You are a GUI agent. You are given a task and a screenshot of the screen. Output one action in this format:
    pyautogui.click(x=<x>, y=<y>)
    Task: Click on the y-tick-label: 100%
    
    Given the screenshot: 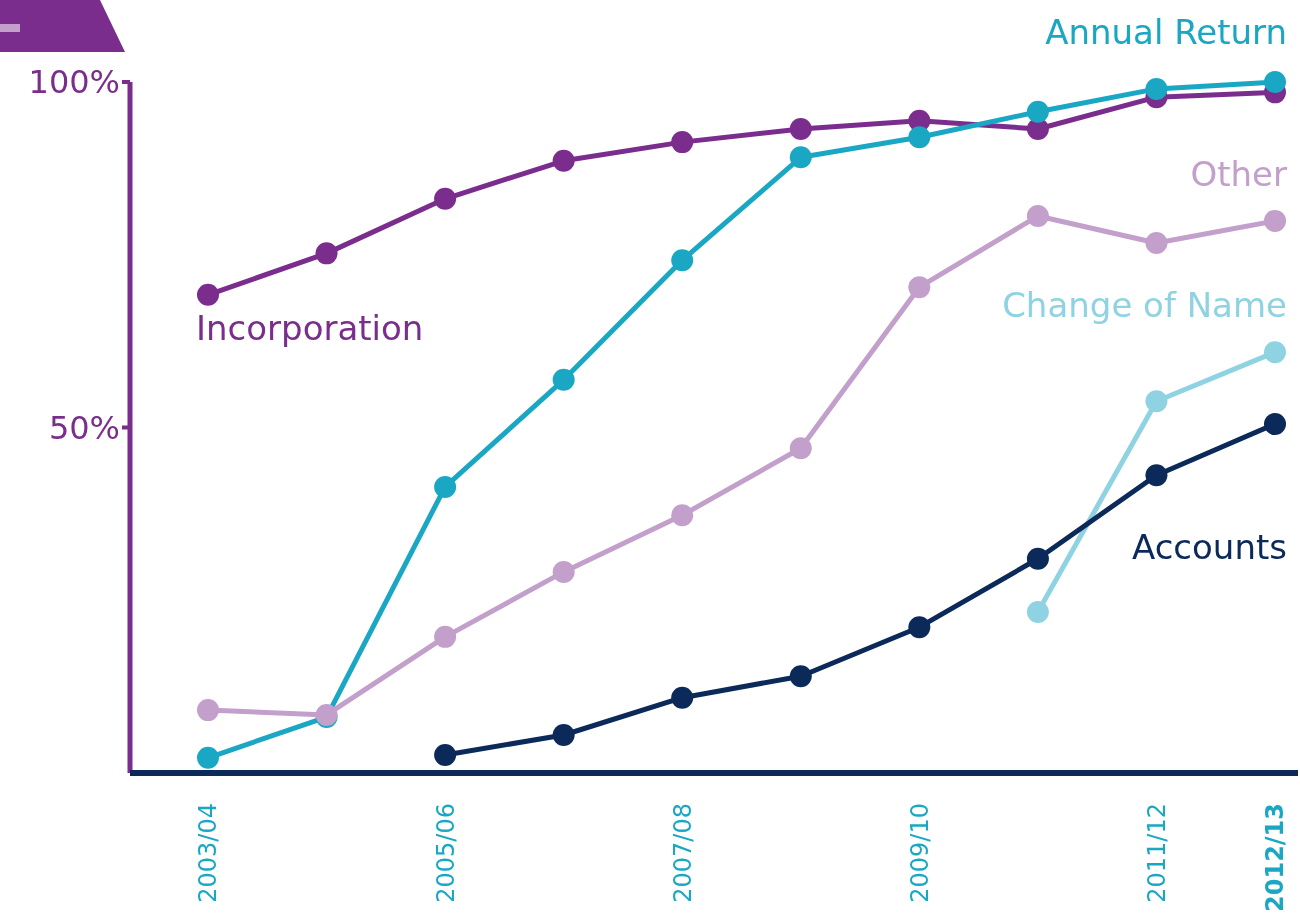 What is the action you would take?
    pyautogui.click(x=74, y=82)
    